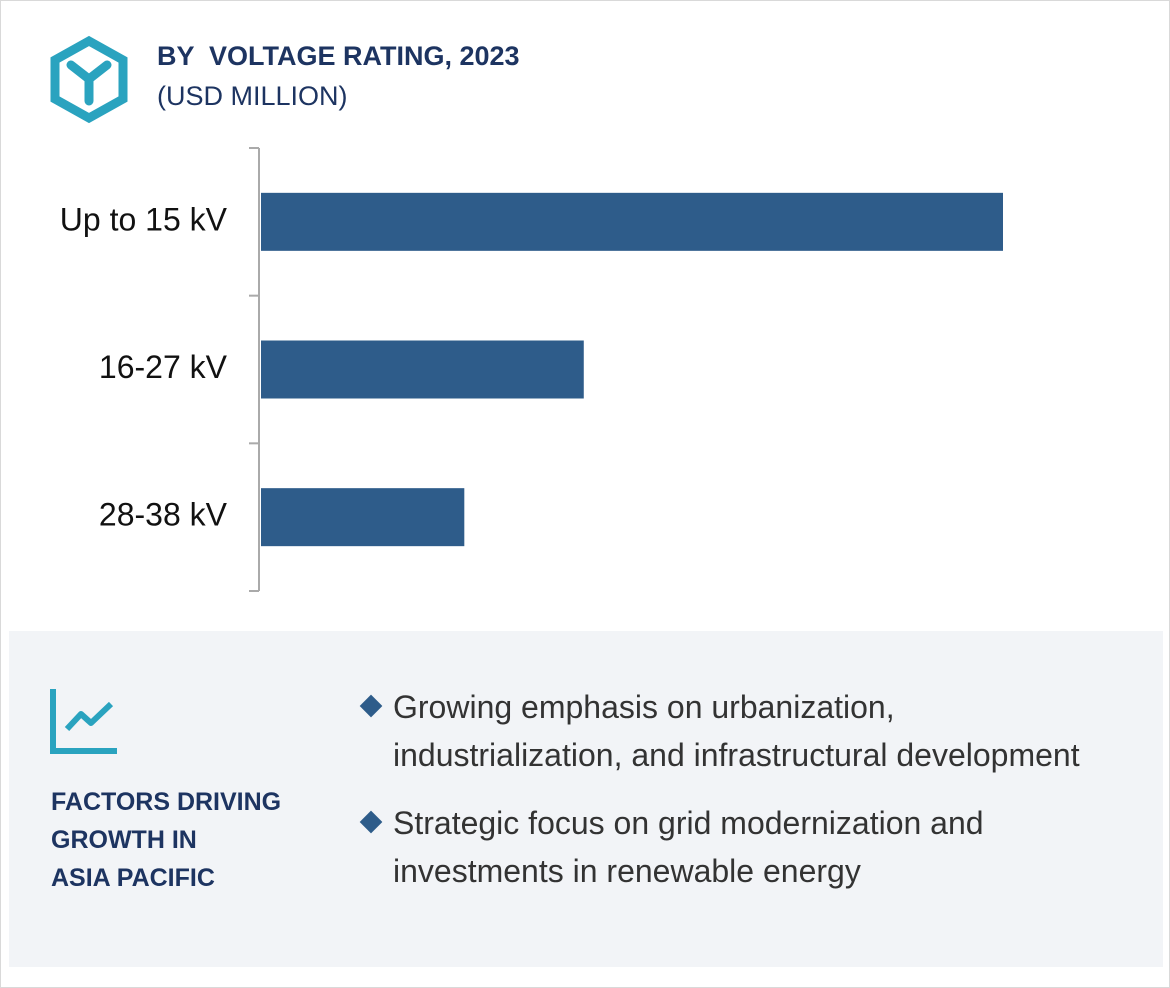  Describe the element at coordinates (144, 219) in the screenshot. I see `category-label: Up to 15 kV` at that location.